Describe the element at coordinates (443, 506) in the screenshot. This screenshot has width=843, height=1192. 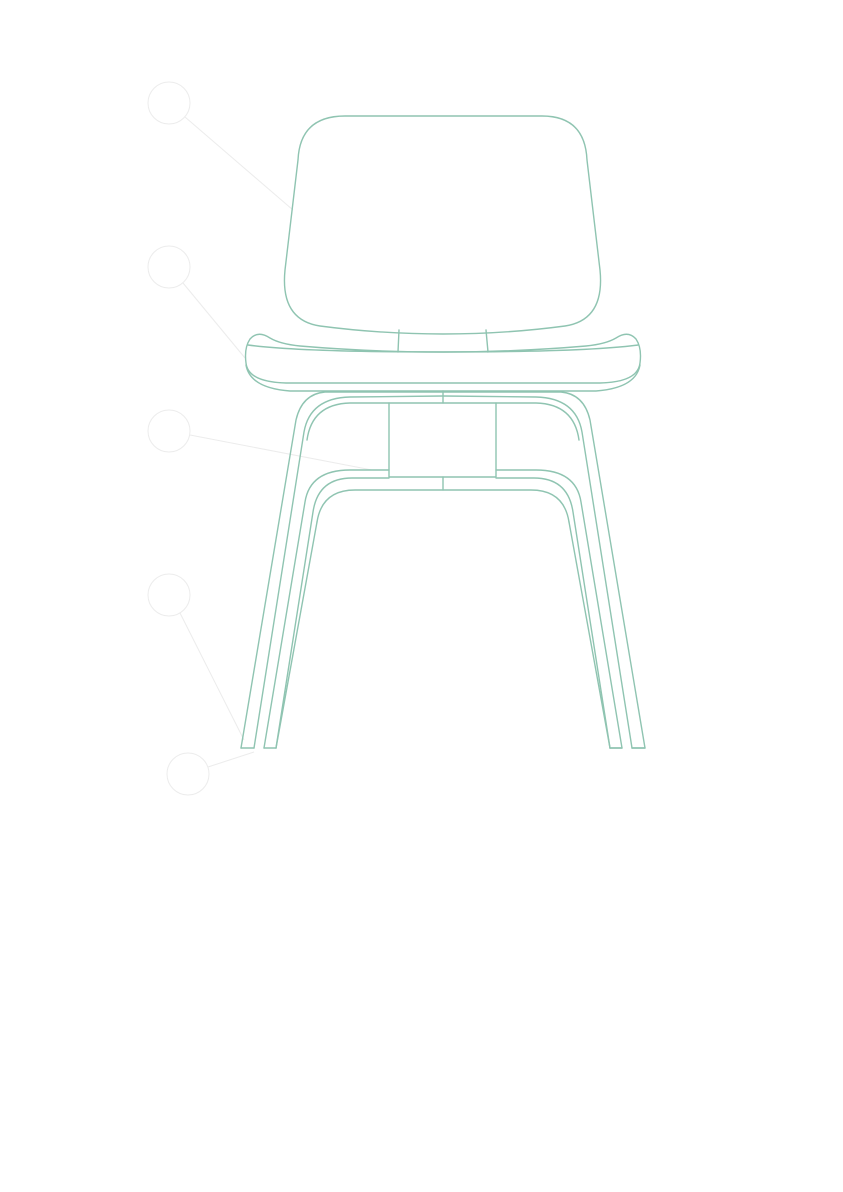
I see `leg-frame-inner-bottom` at that location.